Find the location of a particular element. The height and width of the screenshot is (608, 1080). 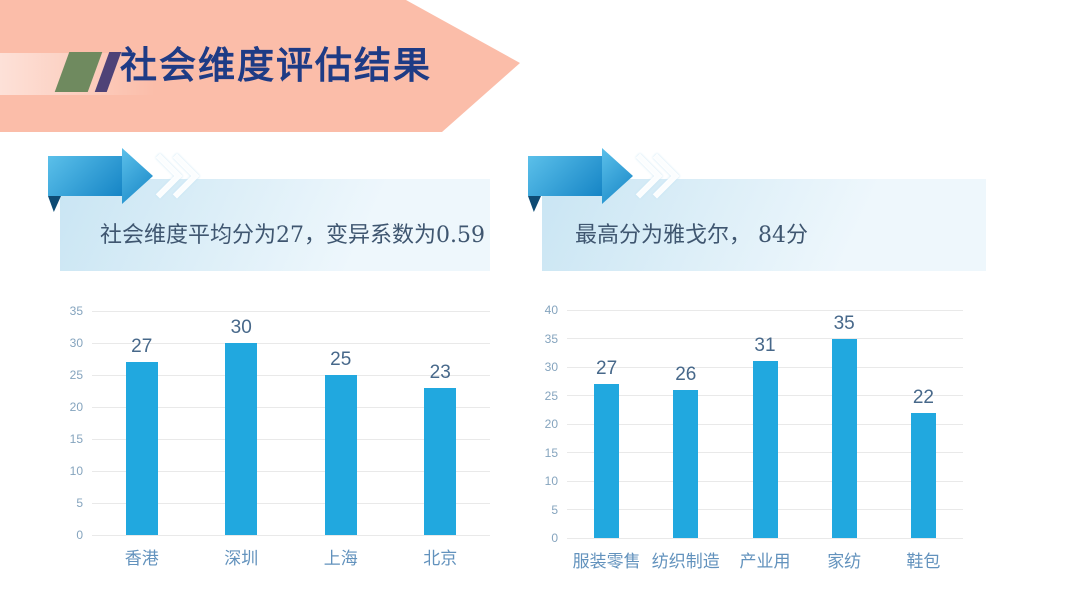

callout-text: 社会维度平均分为27，变异系数为0.59 is located at coordinates (292, 235).